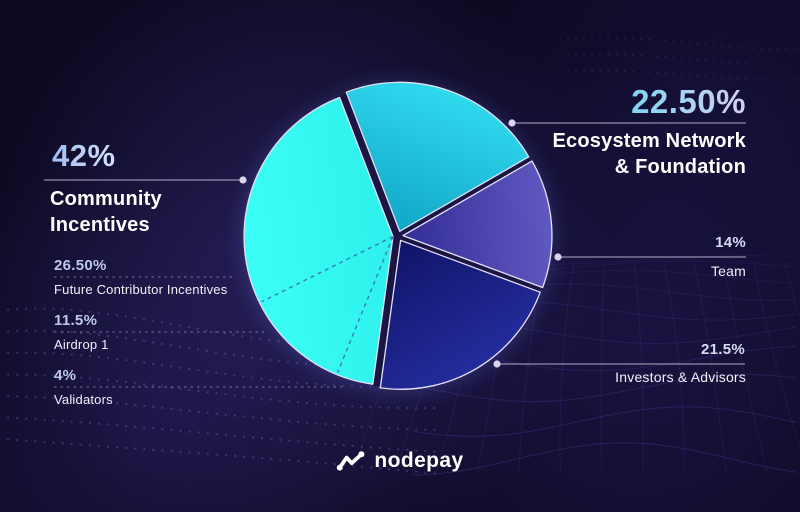 Image resolution: width=800 pixels, height=512 pixels. Describe the element at coordinates (437, 156) in the screenshot. I see `pie-slice-ecosystem` at that location.